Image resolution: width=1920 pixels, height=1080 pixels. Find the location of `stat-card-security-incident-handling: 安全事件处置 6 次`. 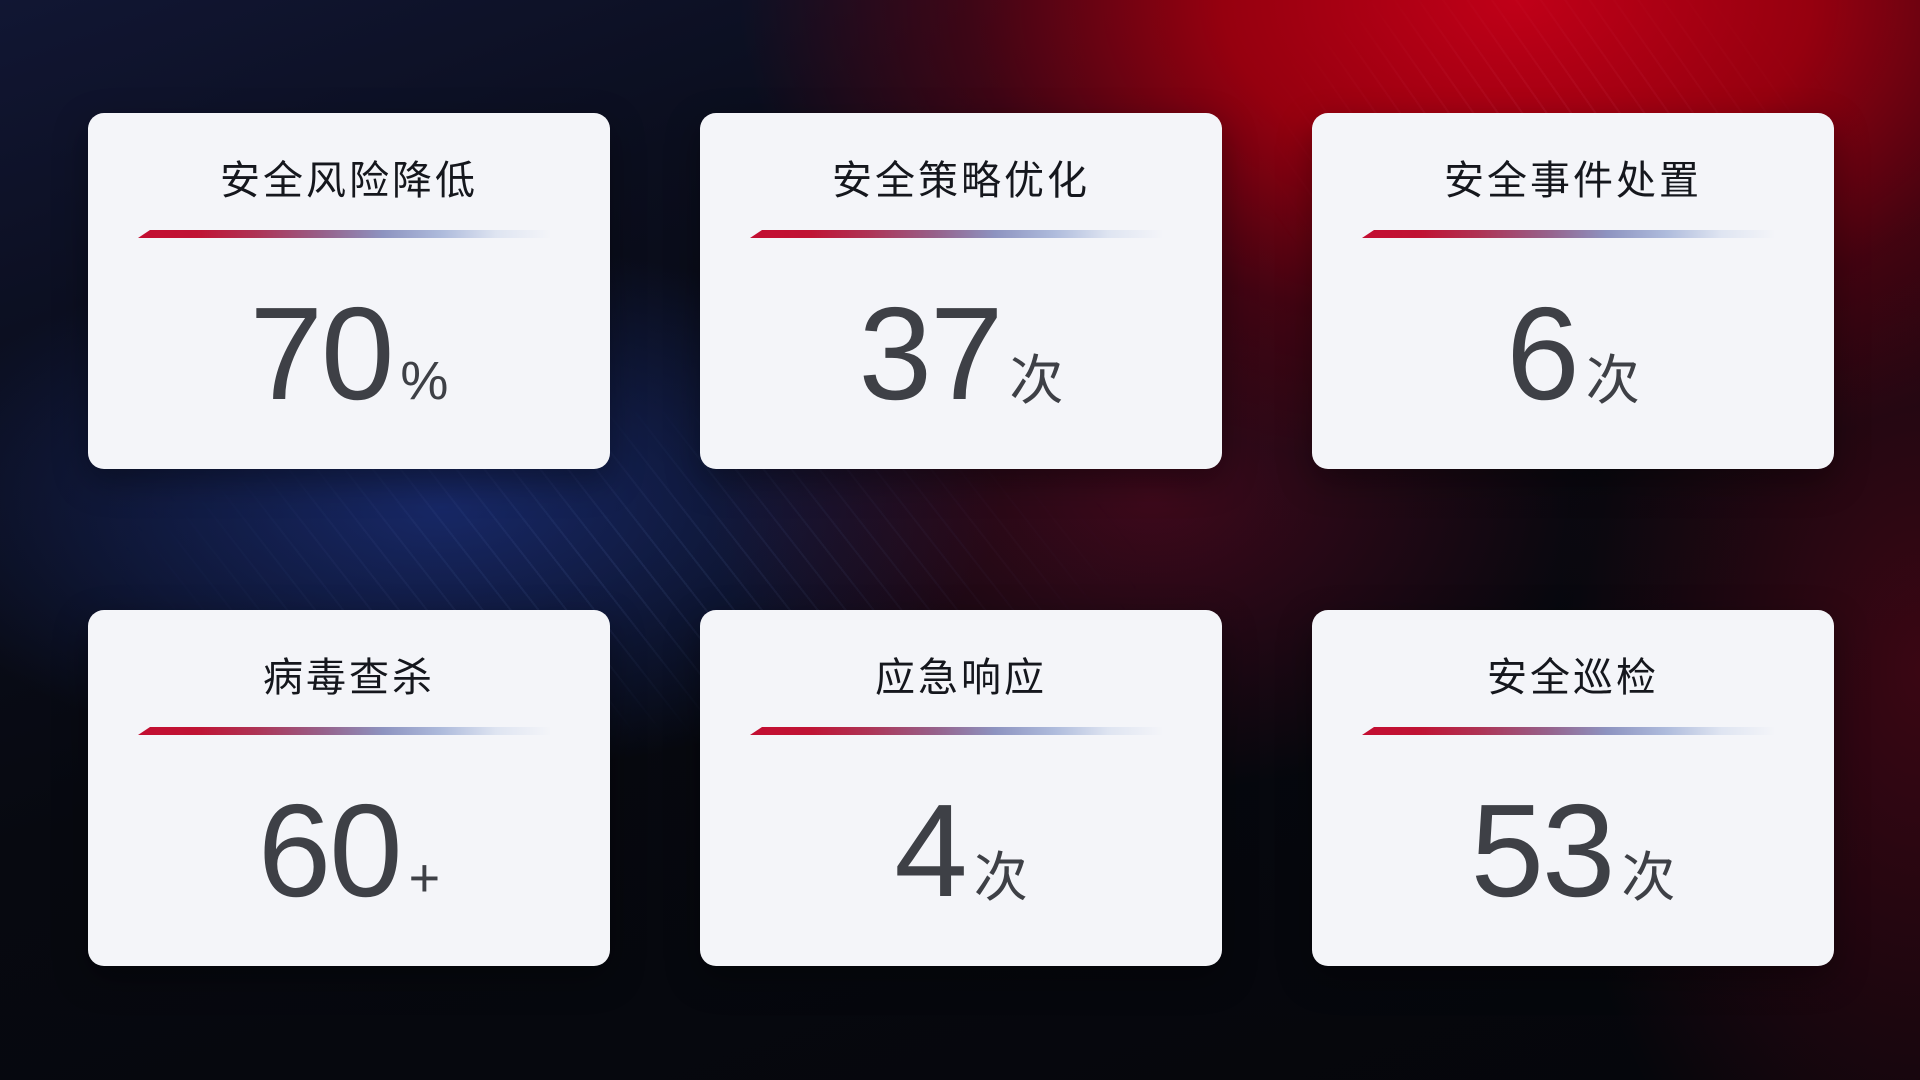

stat-card-security-incident-handling: 安全事件处置 6 次 is located at coordinates (1573, 291).